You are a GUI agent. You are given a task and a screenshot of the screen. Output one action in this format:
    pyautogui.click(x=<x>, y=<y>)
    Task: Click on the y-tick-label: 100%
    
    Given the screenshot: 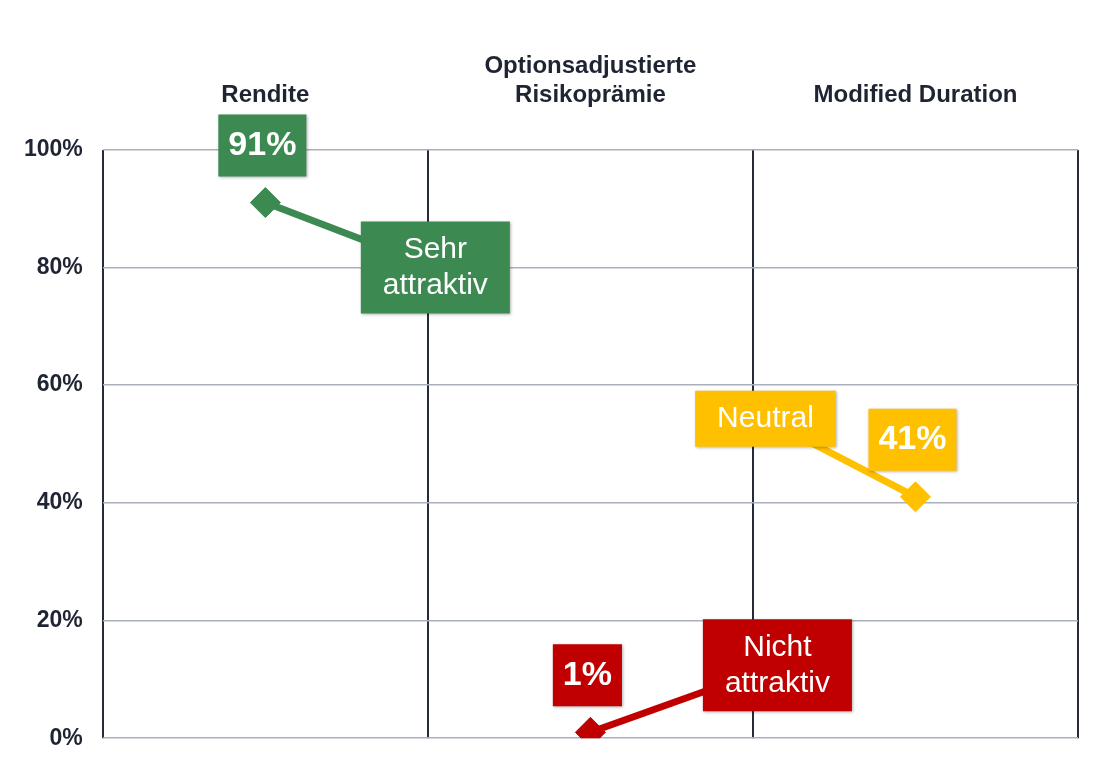 What is the action you would take?
    pyautogui.click(x=53, y=147)
    